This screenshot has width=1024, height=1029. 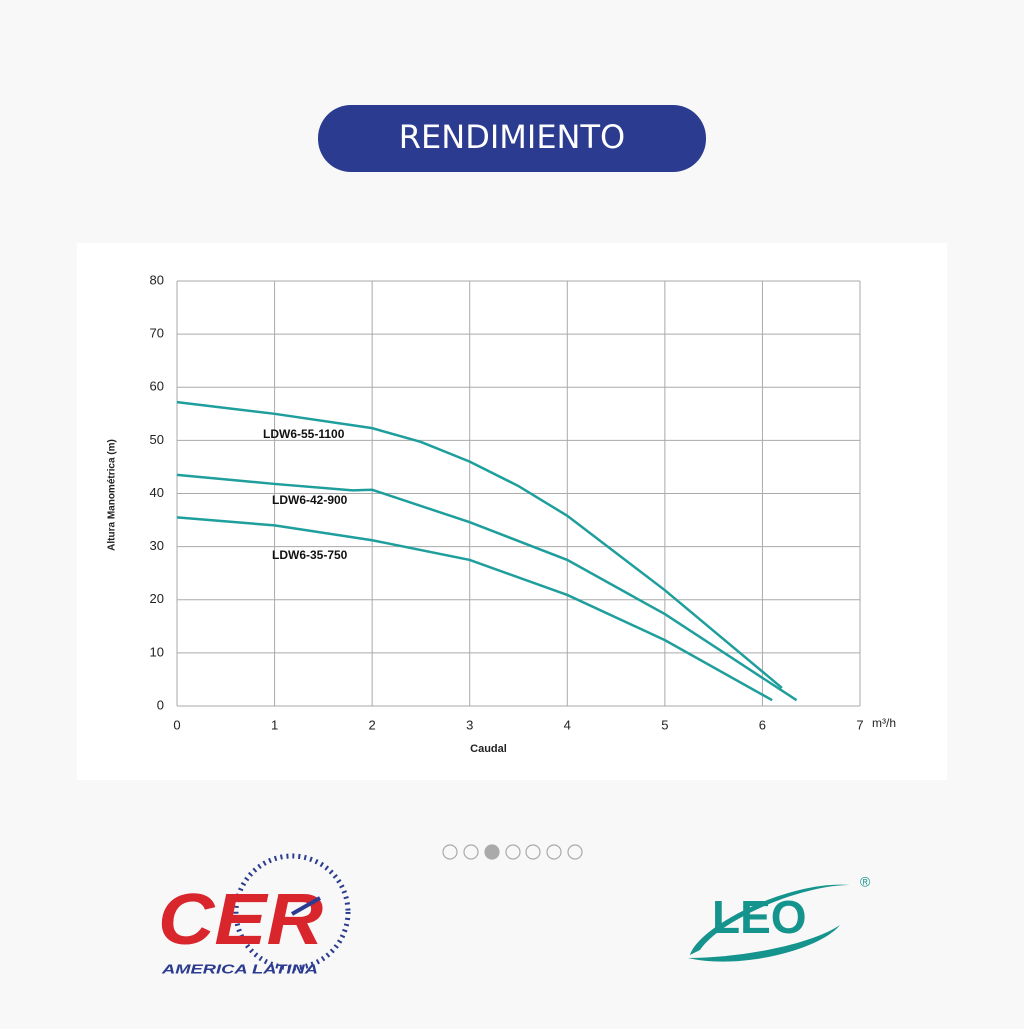 I want to click on x-tick-label: 5, so click(x=664, y=724).